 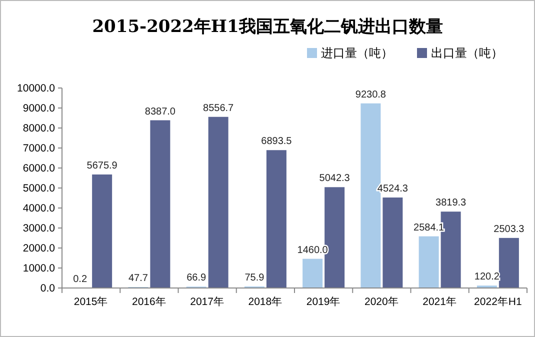 I want to click on y-tick-label: 5000.0, so click(x=39, y=188).